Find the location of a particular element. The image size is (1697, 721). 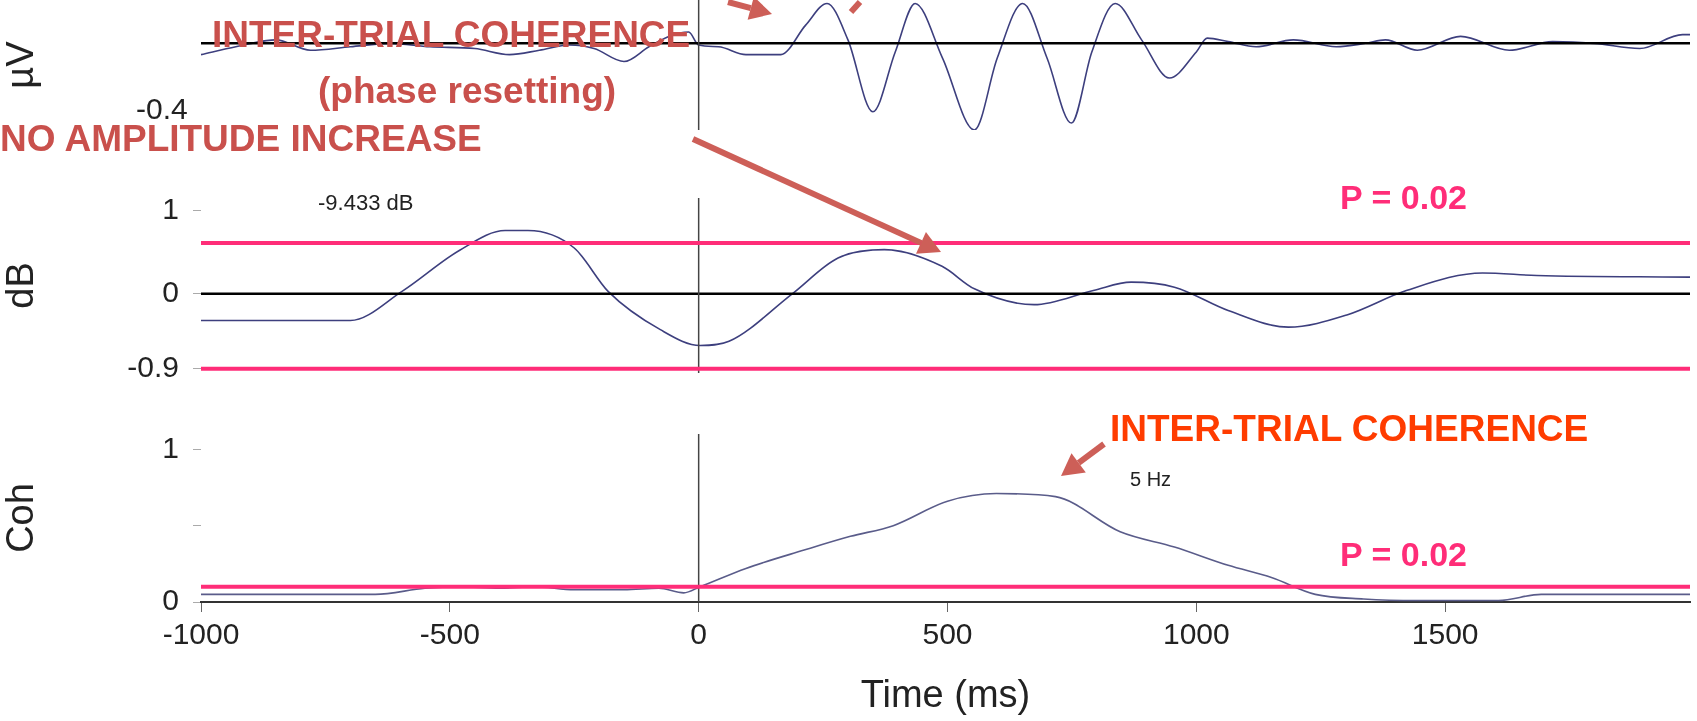

x-tick-label: 0 is located at coordinates (698, 634).